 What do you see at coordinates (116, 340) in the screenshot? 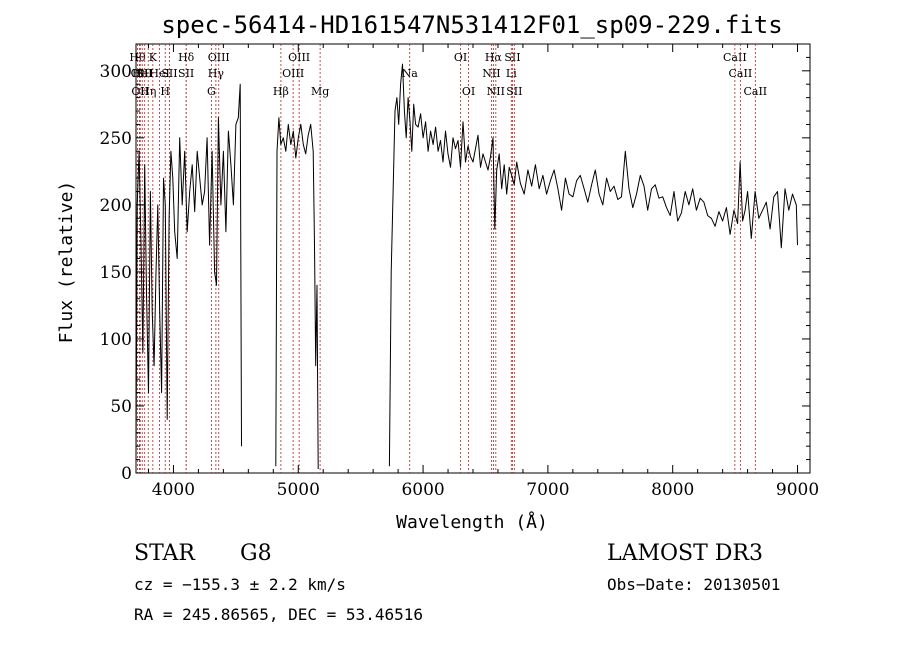
I see `y-tick-label: 100` at bounding box center [116, 340].